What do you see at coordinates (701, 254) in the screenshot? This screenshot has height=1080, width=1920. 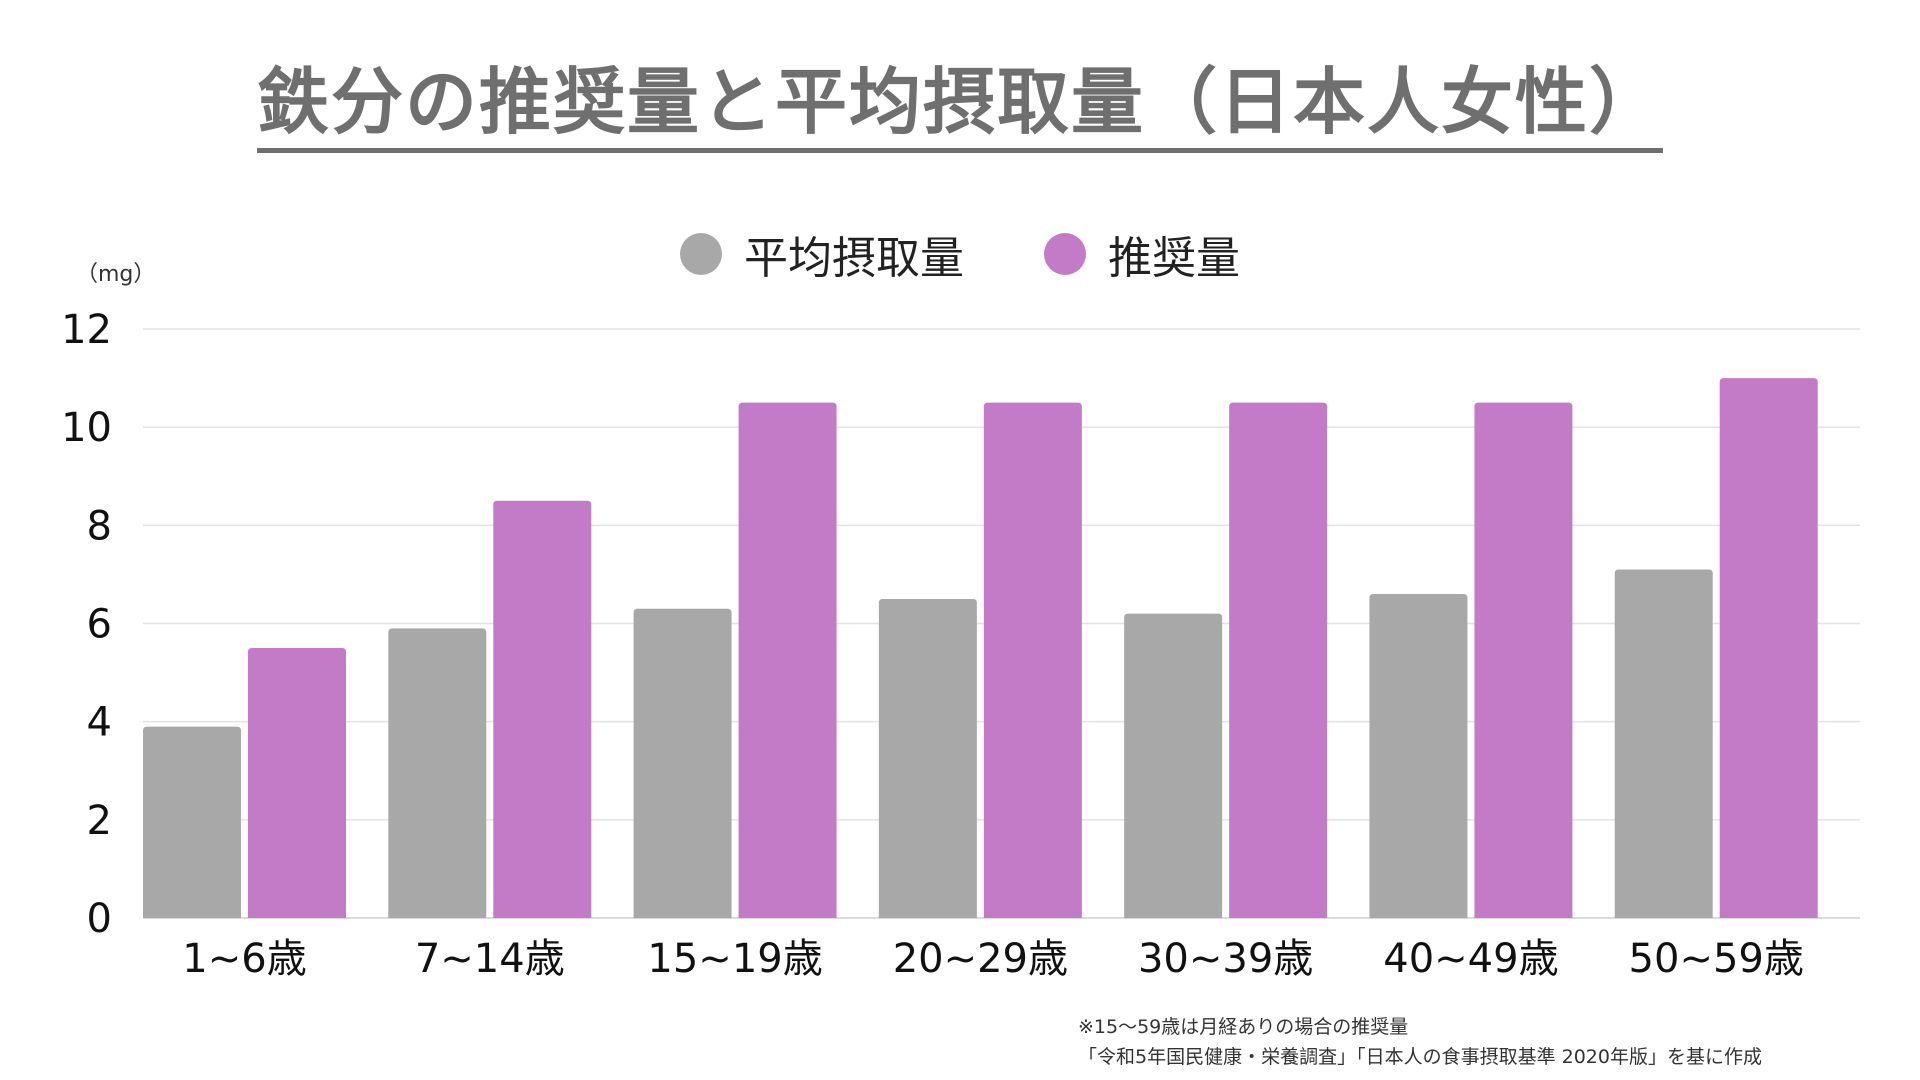 I see `legend-swatch-average-intake` at bounding box center [701, 254].